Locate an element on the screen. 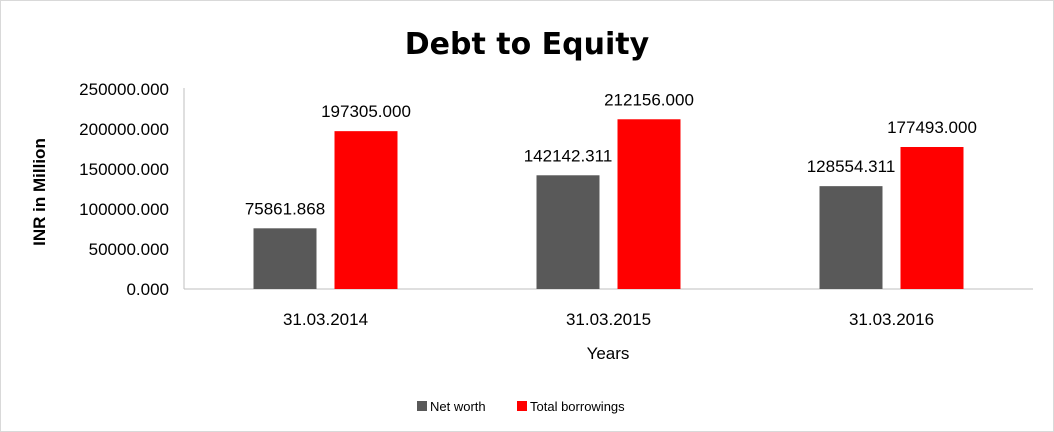 Image resolution: width=1054 pixels, height=432 pixels. y-tick-label: 150000.000 is located at coordinates (124, 169).